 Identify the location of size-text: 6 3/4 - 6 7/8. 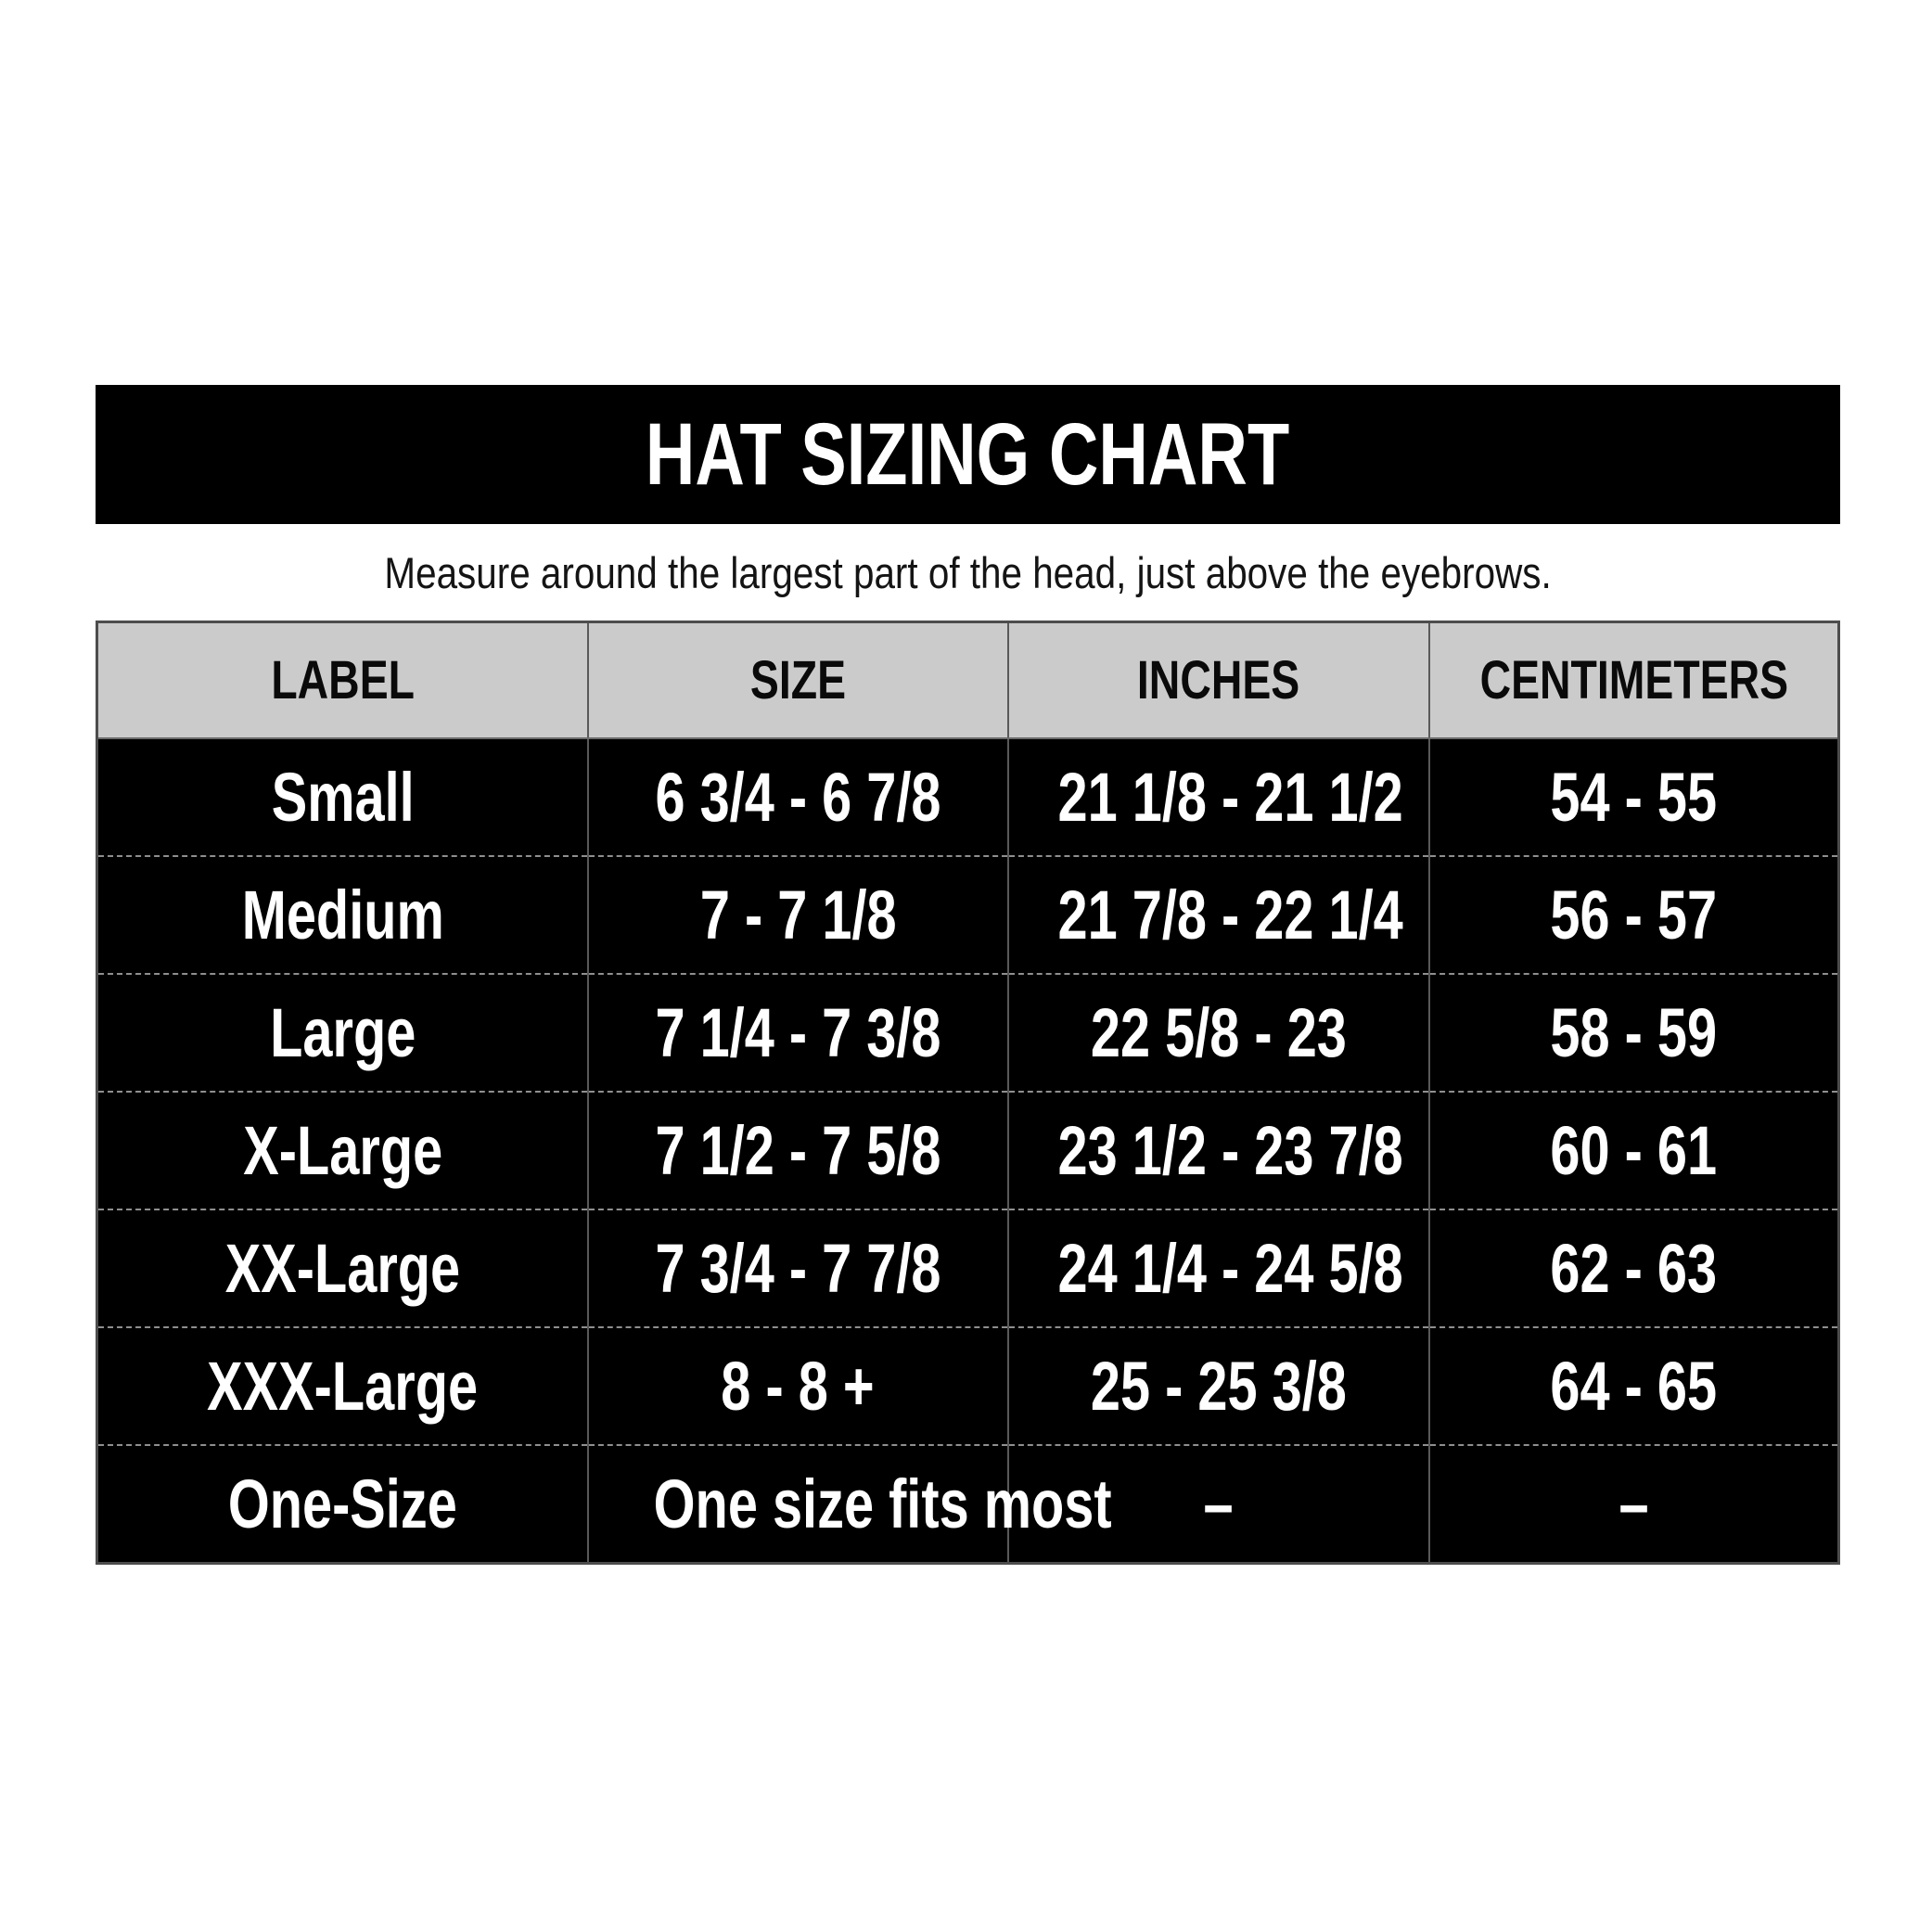
(798, 797).